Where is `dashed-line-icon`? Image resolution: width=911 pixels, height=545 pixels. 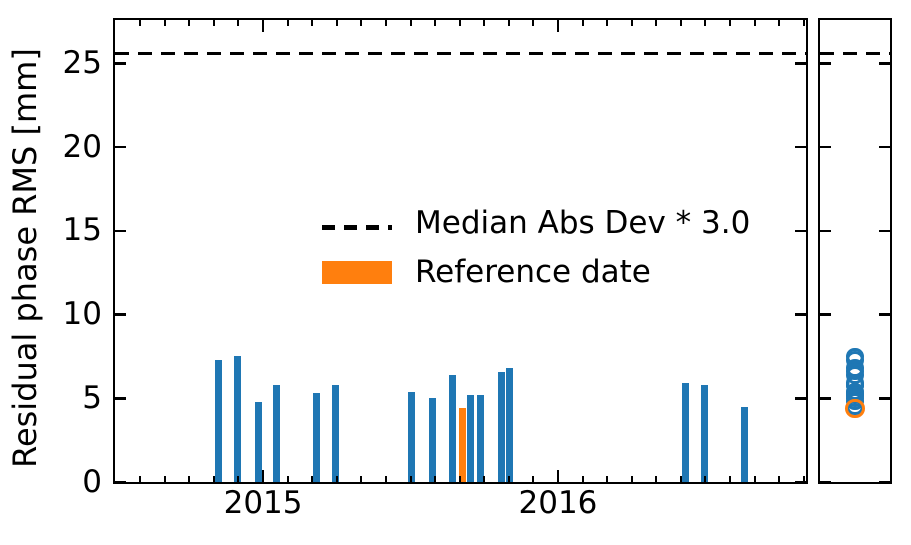 dashed-line-icon is located at coordinates (357, 227).